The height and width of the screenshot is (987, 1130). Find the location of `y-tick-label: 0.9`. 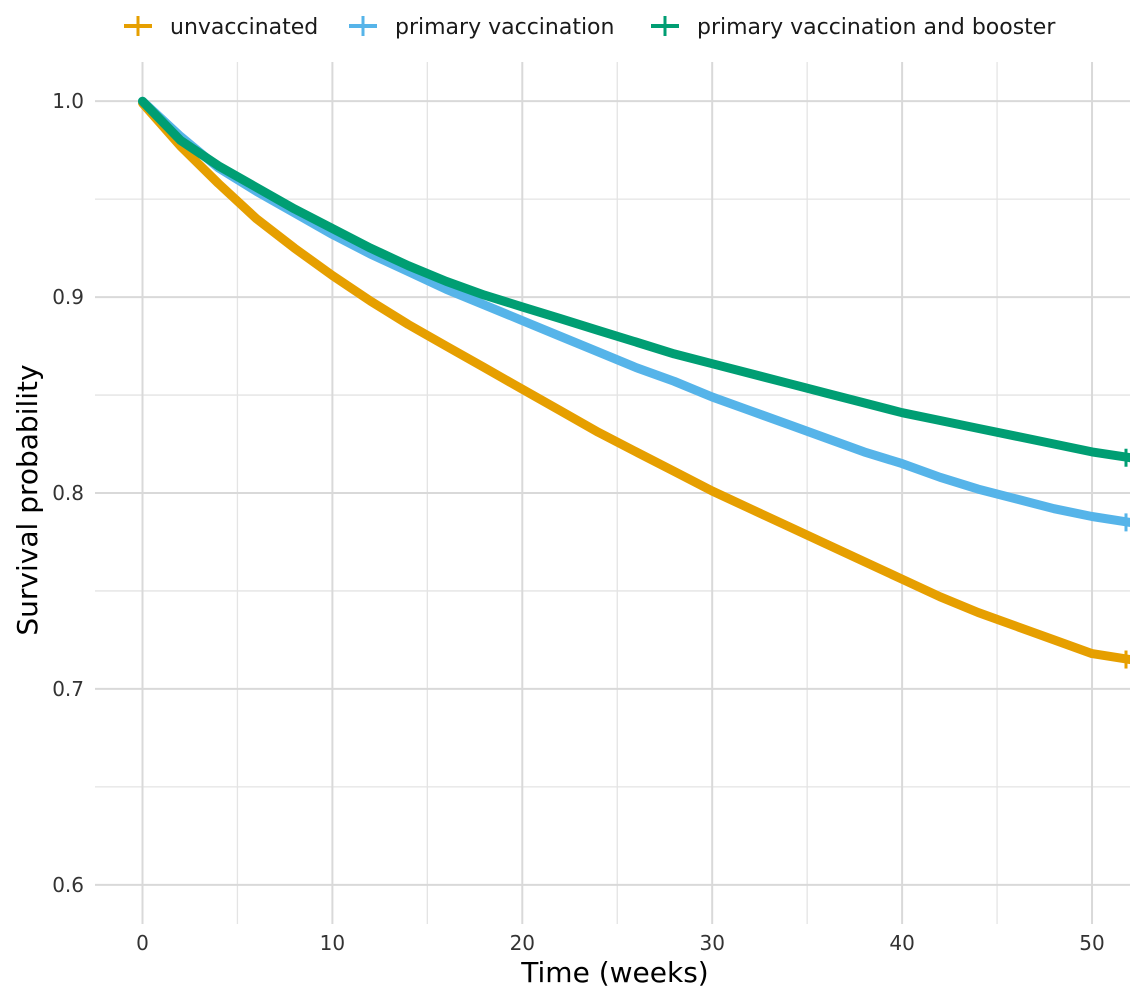

y-tick-label: 0.9 is located at coordinates (68, 297).